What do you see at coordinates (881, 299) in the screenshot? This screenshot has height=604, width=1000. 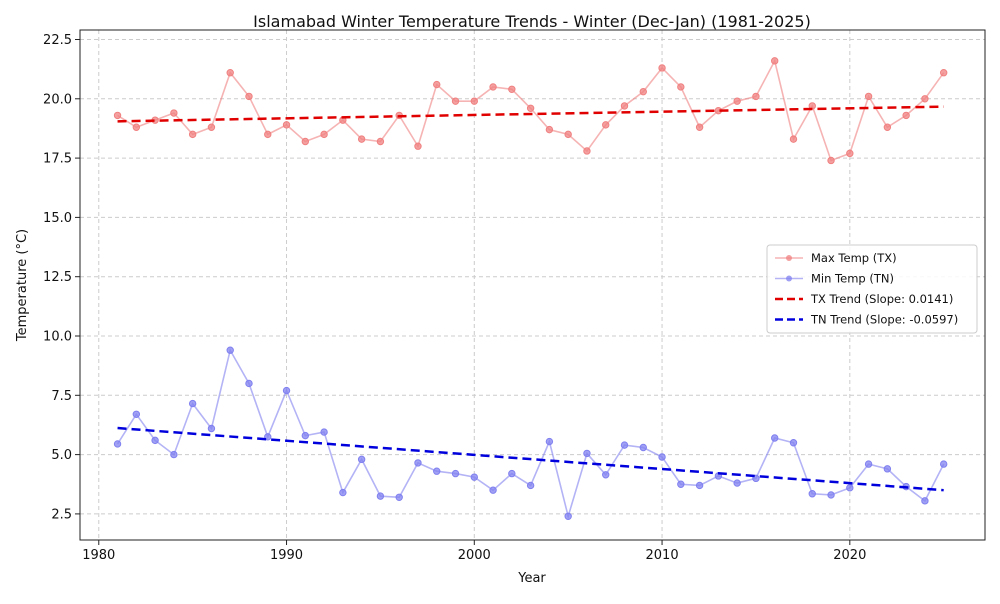 I see `legend-label: TX Trend (Slope: 0.0141)` at bounding box center [881, 299].